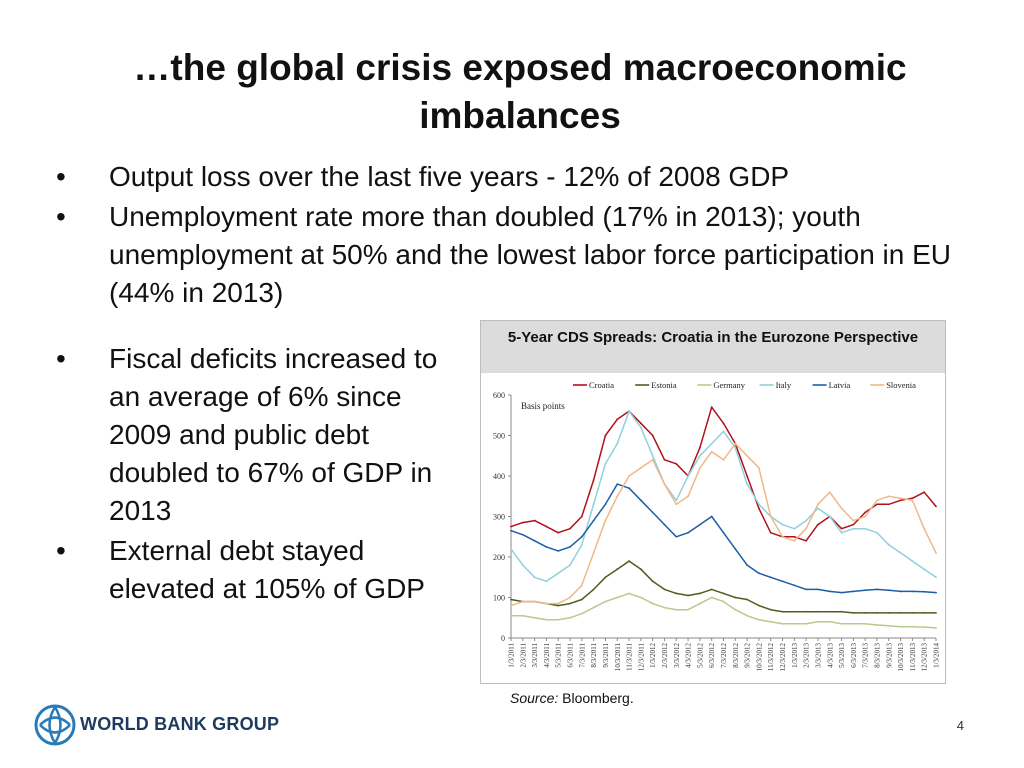 The image size is (1024, 768). I want to click on x-tick-label: 8/3/2011, so click(594, 655).